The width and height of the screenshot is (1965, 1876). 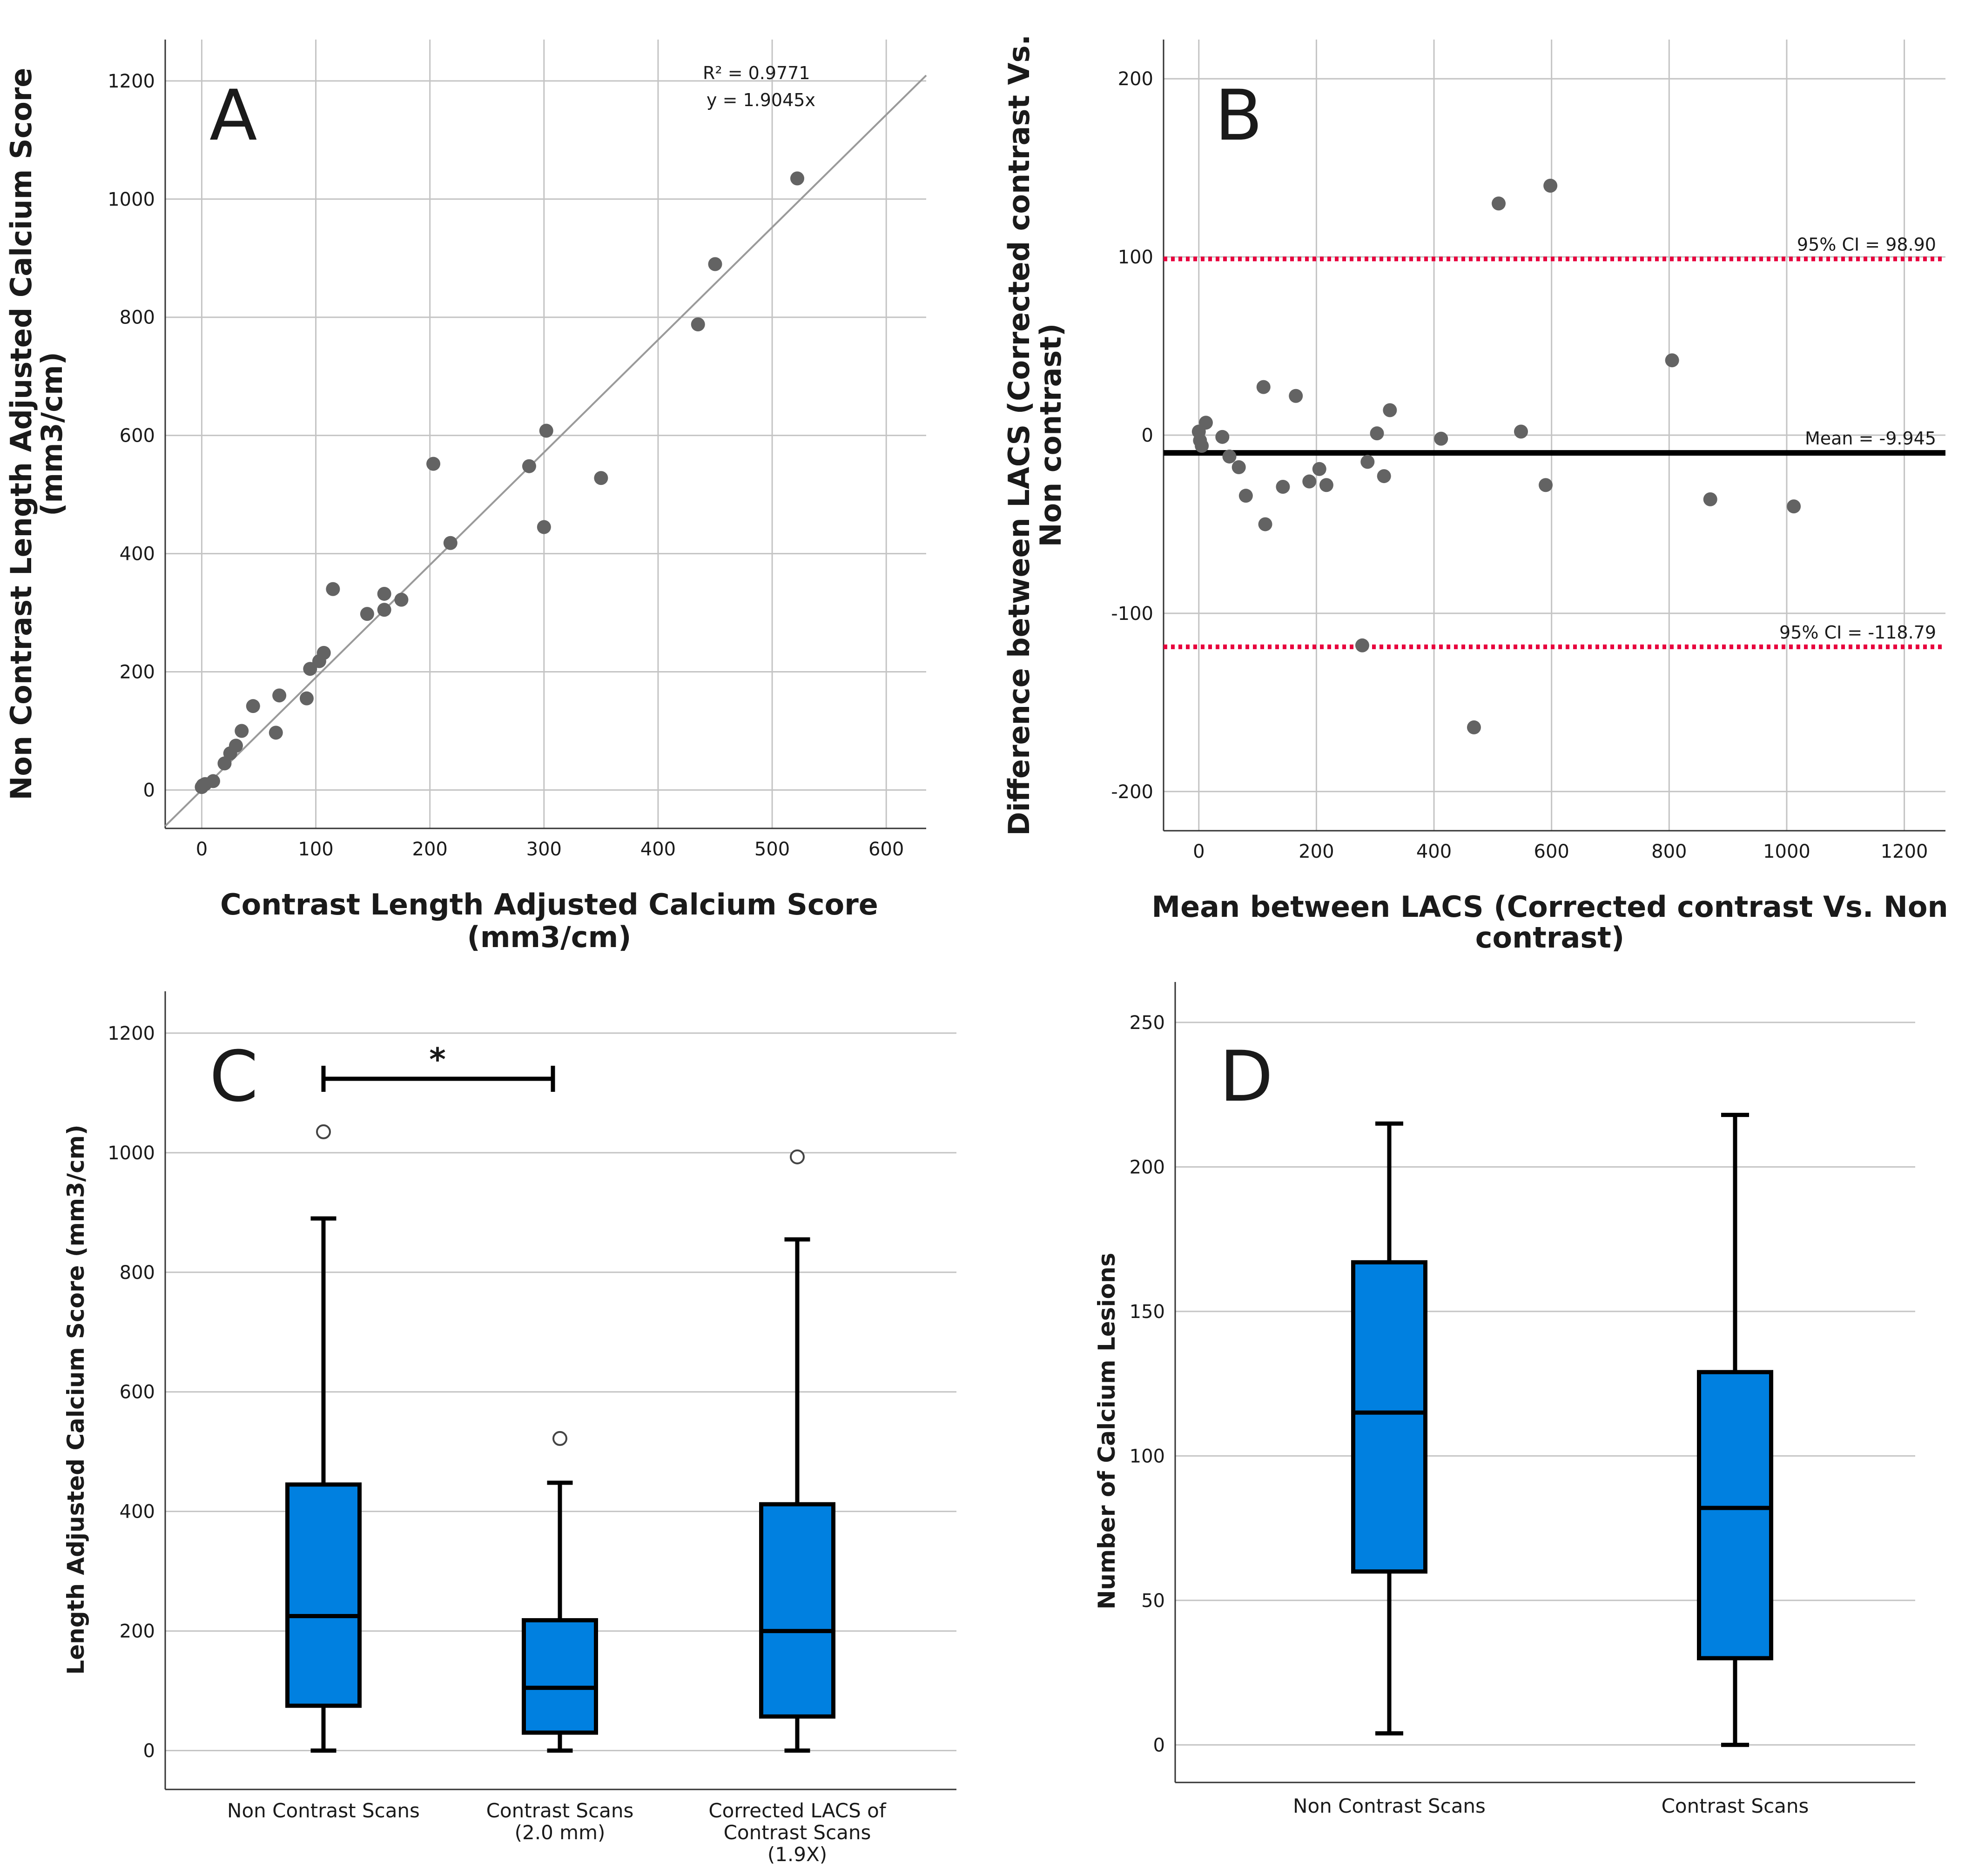 What do you see at coordinates (438, 1060) in the screenshot?
I see `significance-star: *` at bounding box center [438, 1060].